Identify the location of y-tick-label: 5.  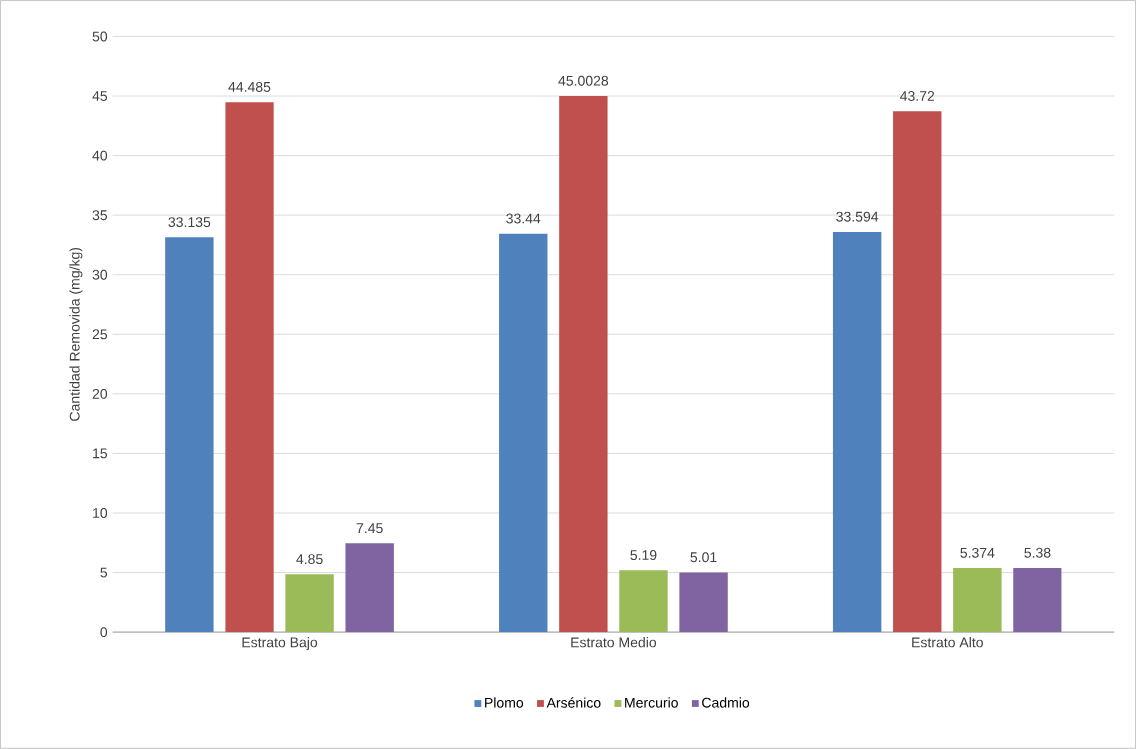
(104, 572).